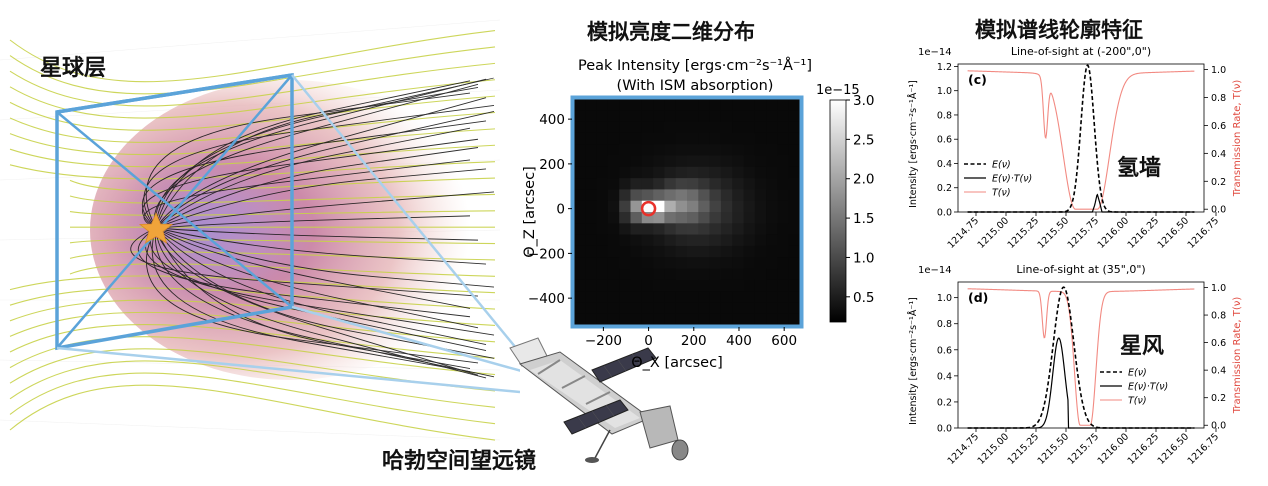  What do you see at coordinates (863, 180) in the screenshot?
I see `colorbar-tick: 2.0` at bounding box center [863, 180].